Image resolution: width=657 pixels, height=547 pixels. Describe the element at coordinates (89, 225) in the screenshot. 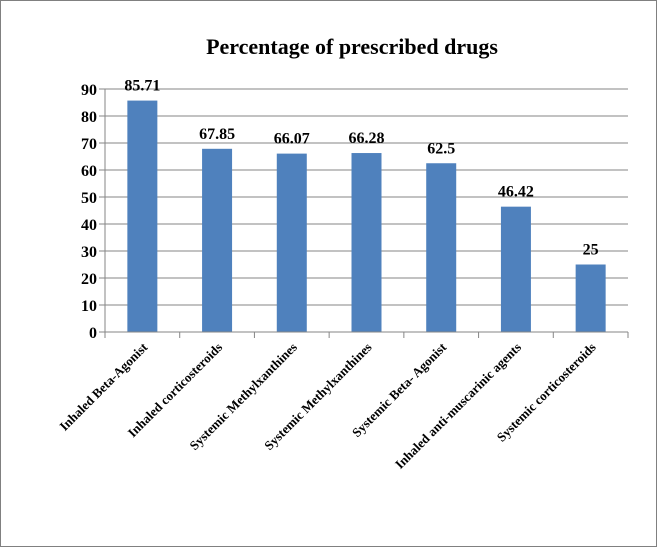

I see `y-tick-label: 40` at that location.